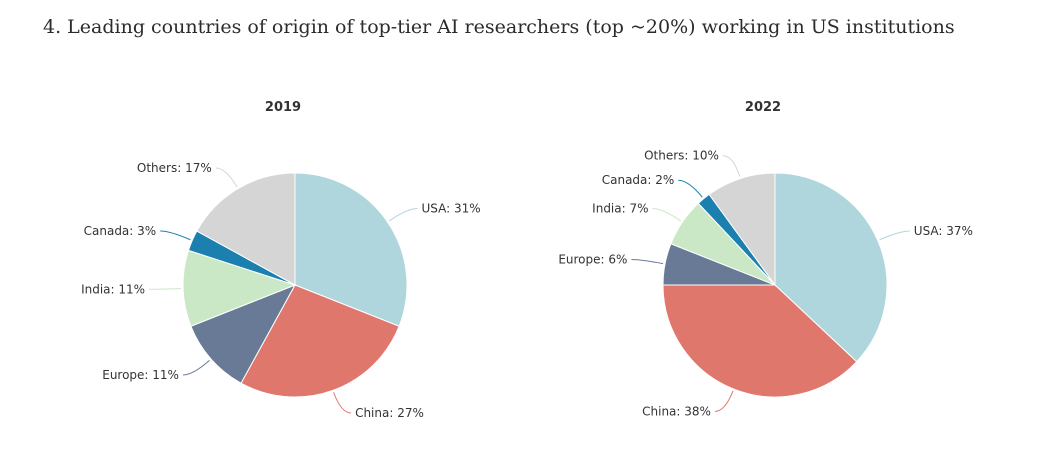 The image size is (1052, 466). Describe the element at coordinates (681, 156) in the screenshot. I see `slice-label-others-2022: Others: 10%` at that location.